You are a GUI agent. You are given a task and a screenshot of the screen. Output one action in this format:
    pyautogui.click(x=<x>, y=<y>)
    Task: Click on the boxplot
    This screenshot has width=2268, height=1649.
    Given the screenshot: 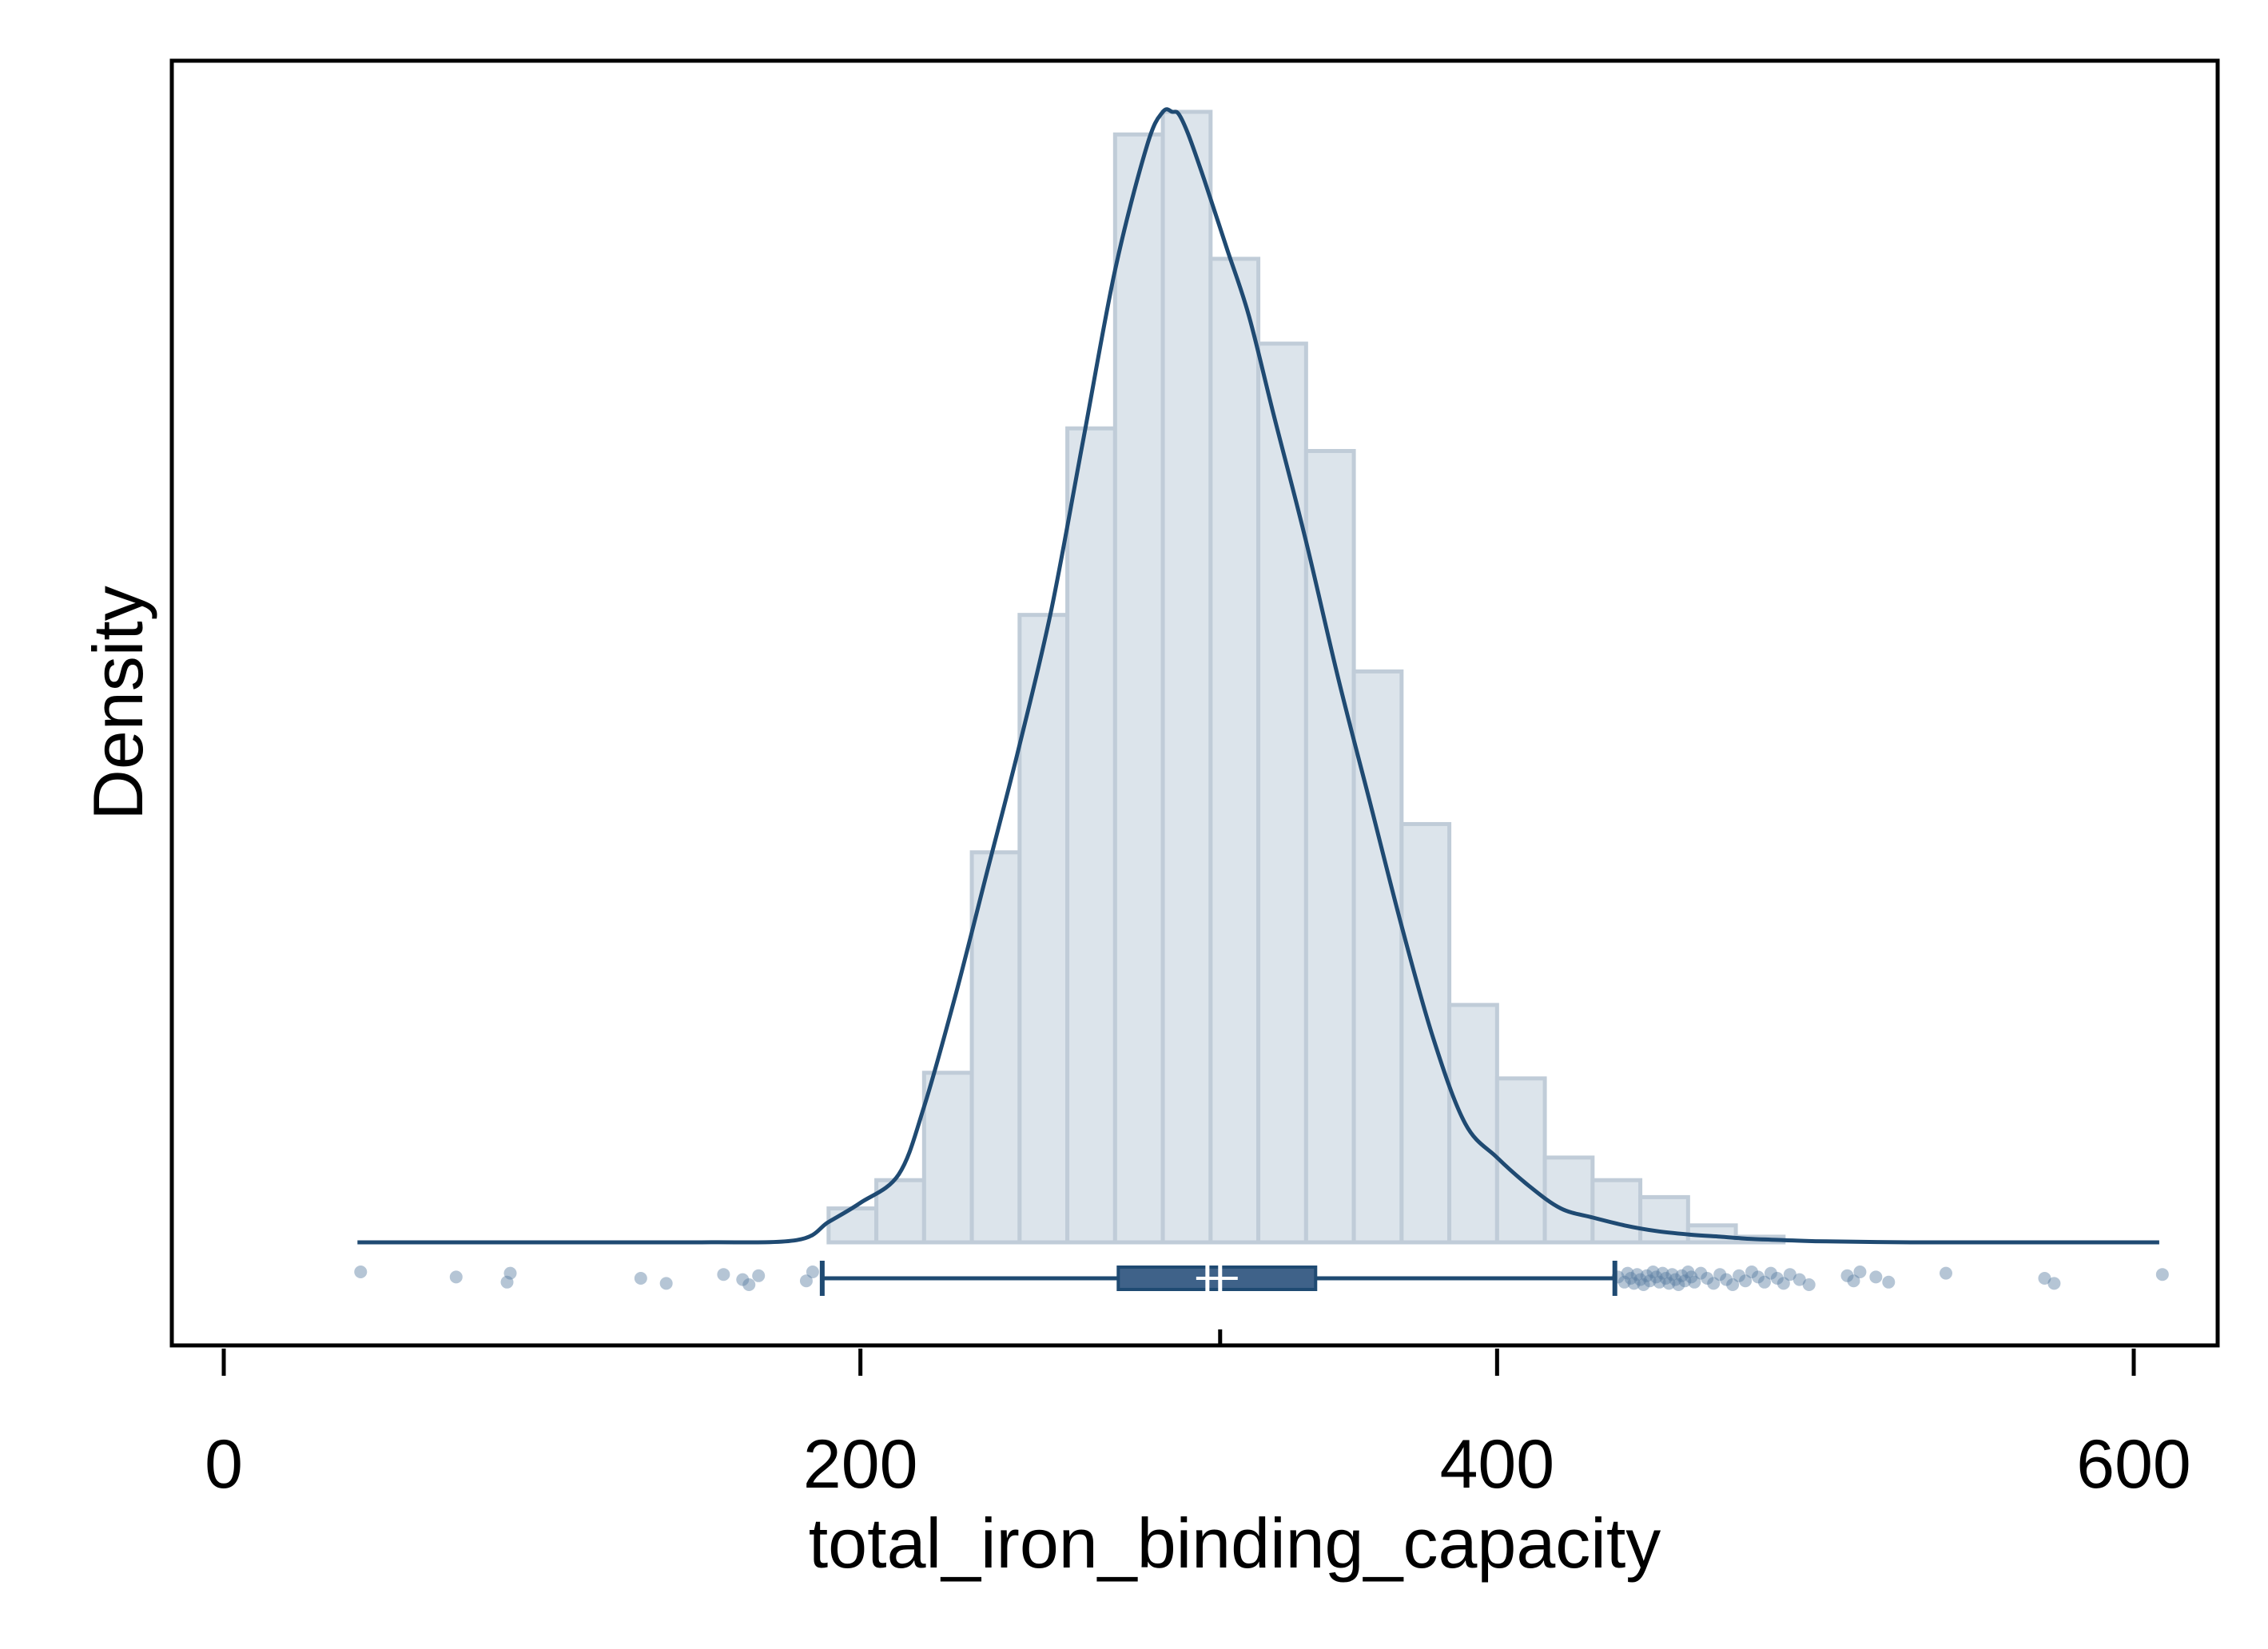 What is the action you would take?
    pyautogui.click(x=1218, y=1303)
    